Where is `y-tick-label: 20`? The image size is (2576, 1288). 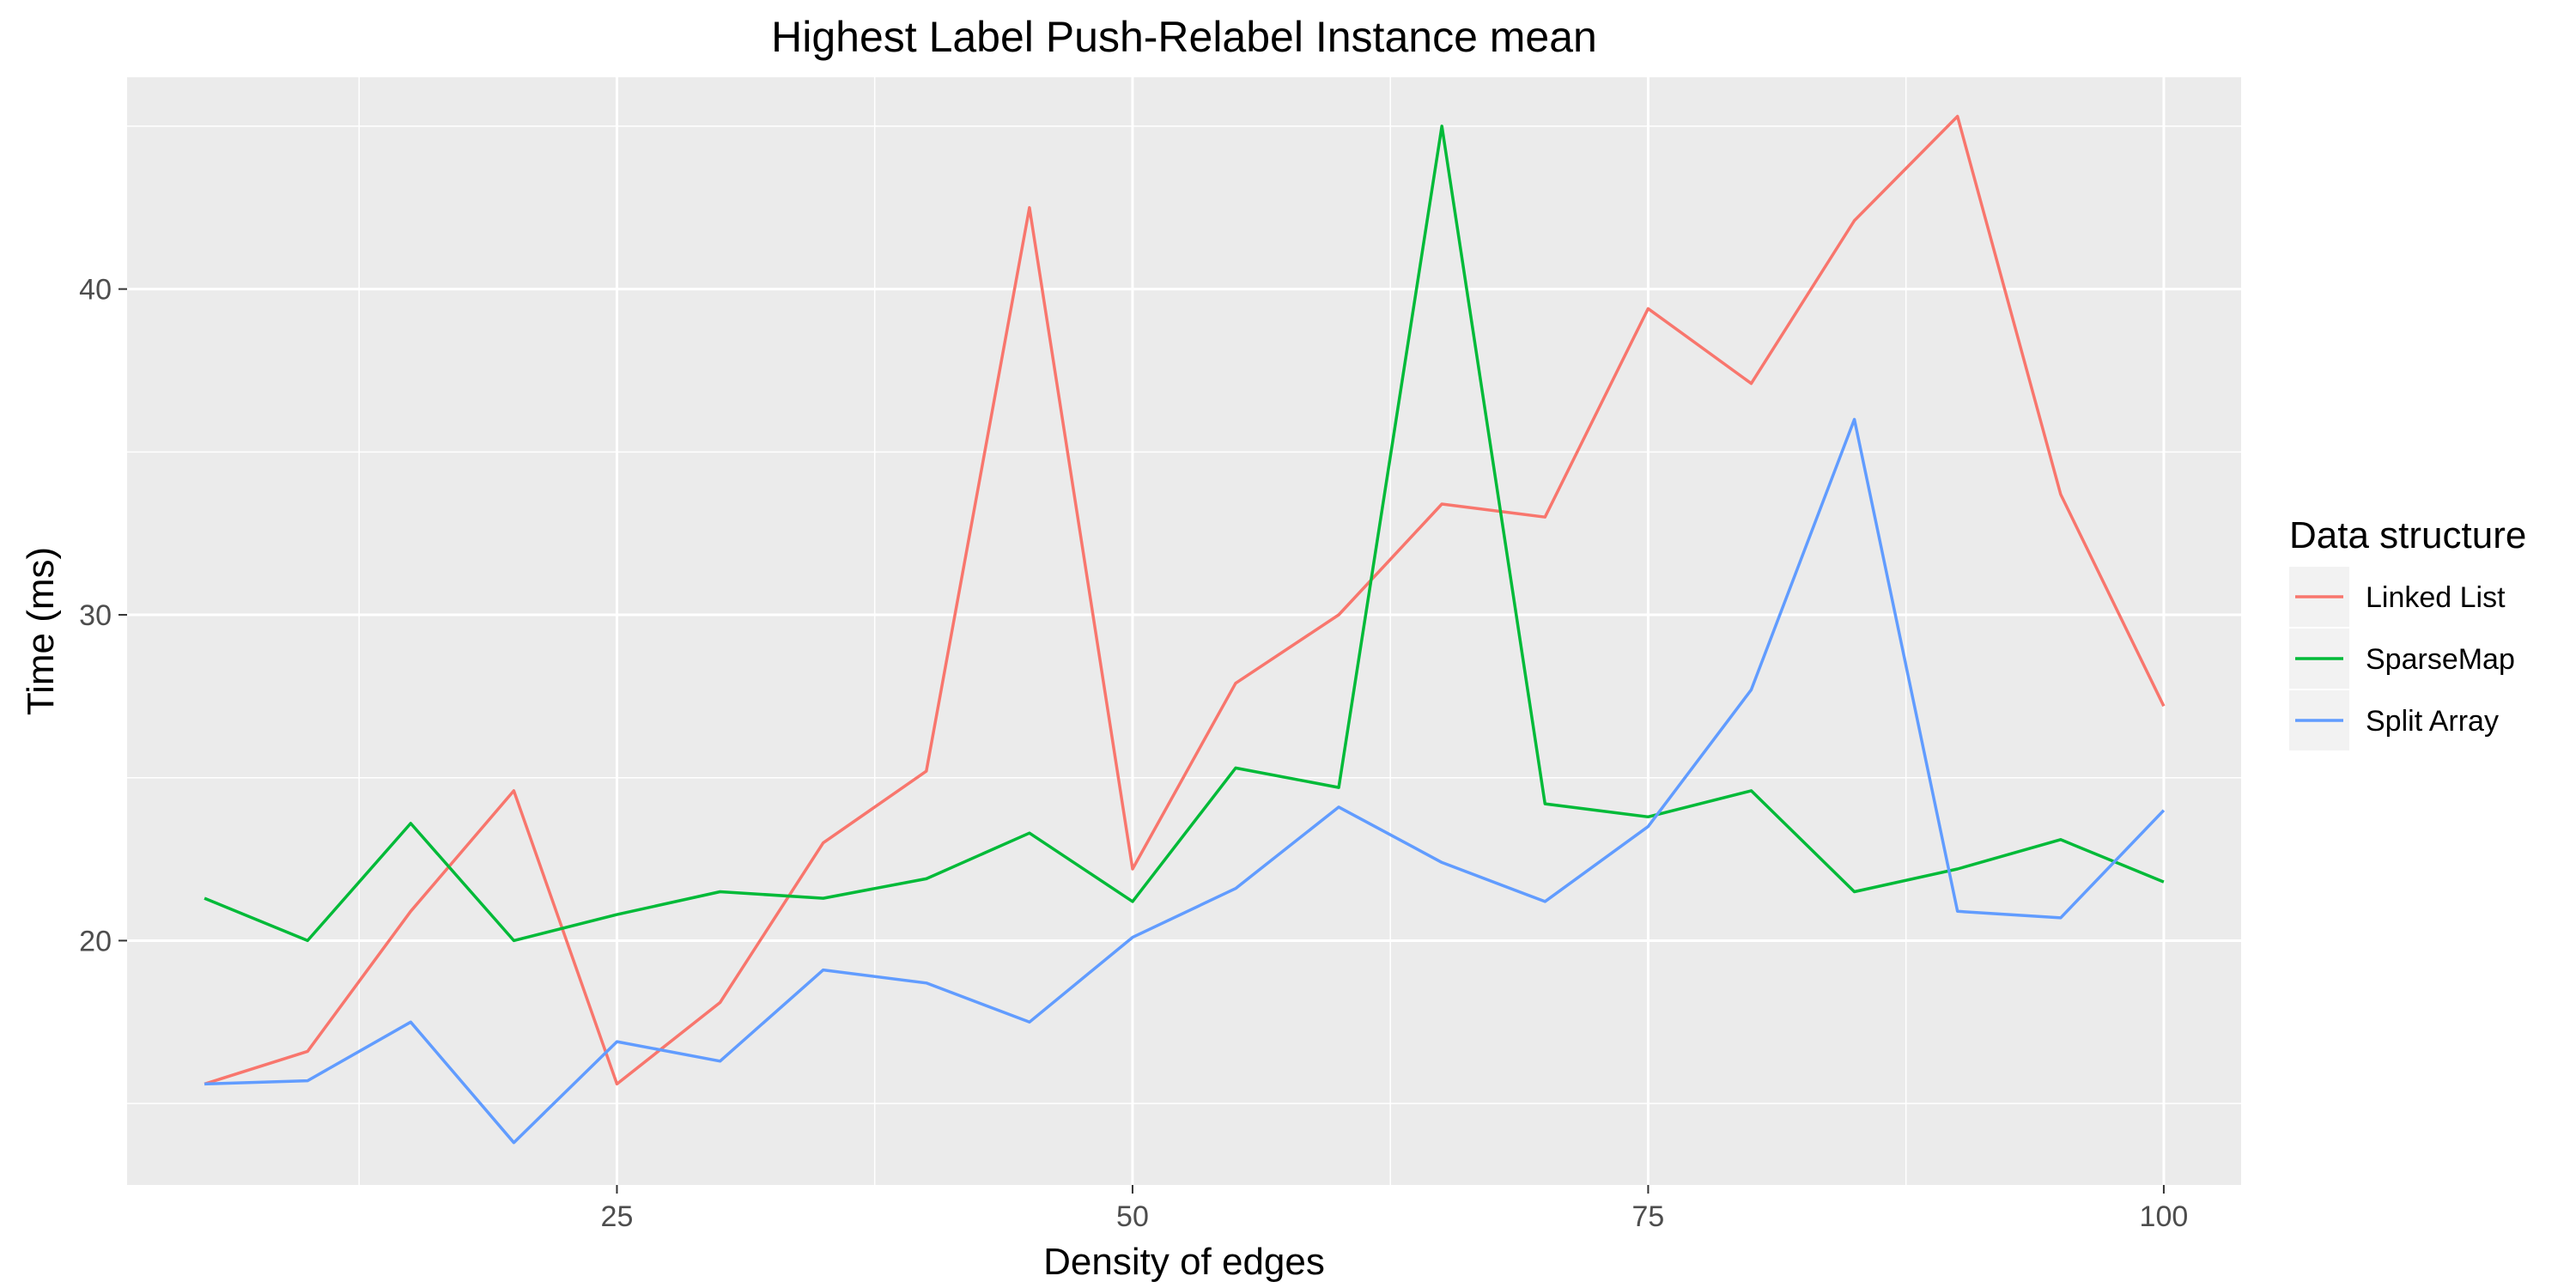
y-tick-label: 20 is located at coordinates (96, 941).